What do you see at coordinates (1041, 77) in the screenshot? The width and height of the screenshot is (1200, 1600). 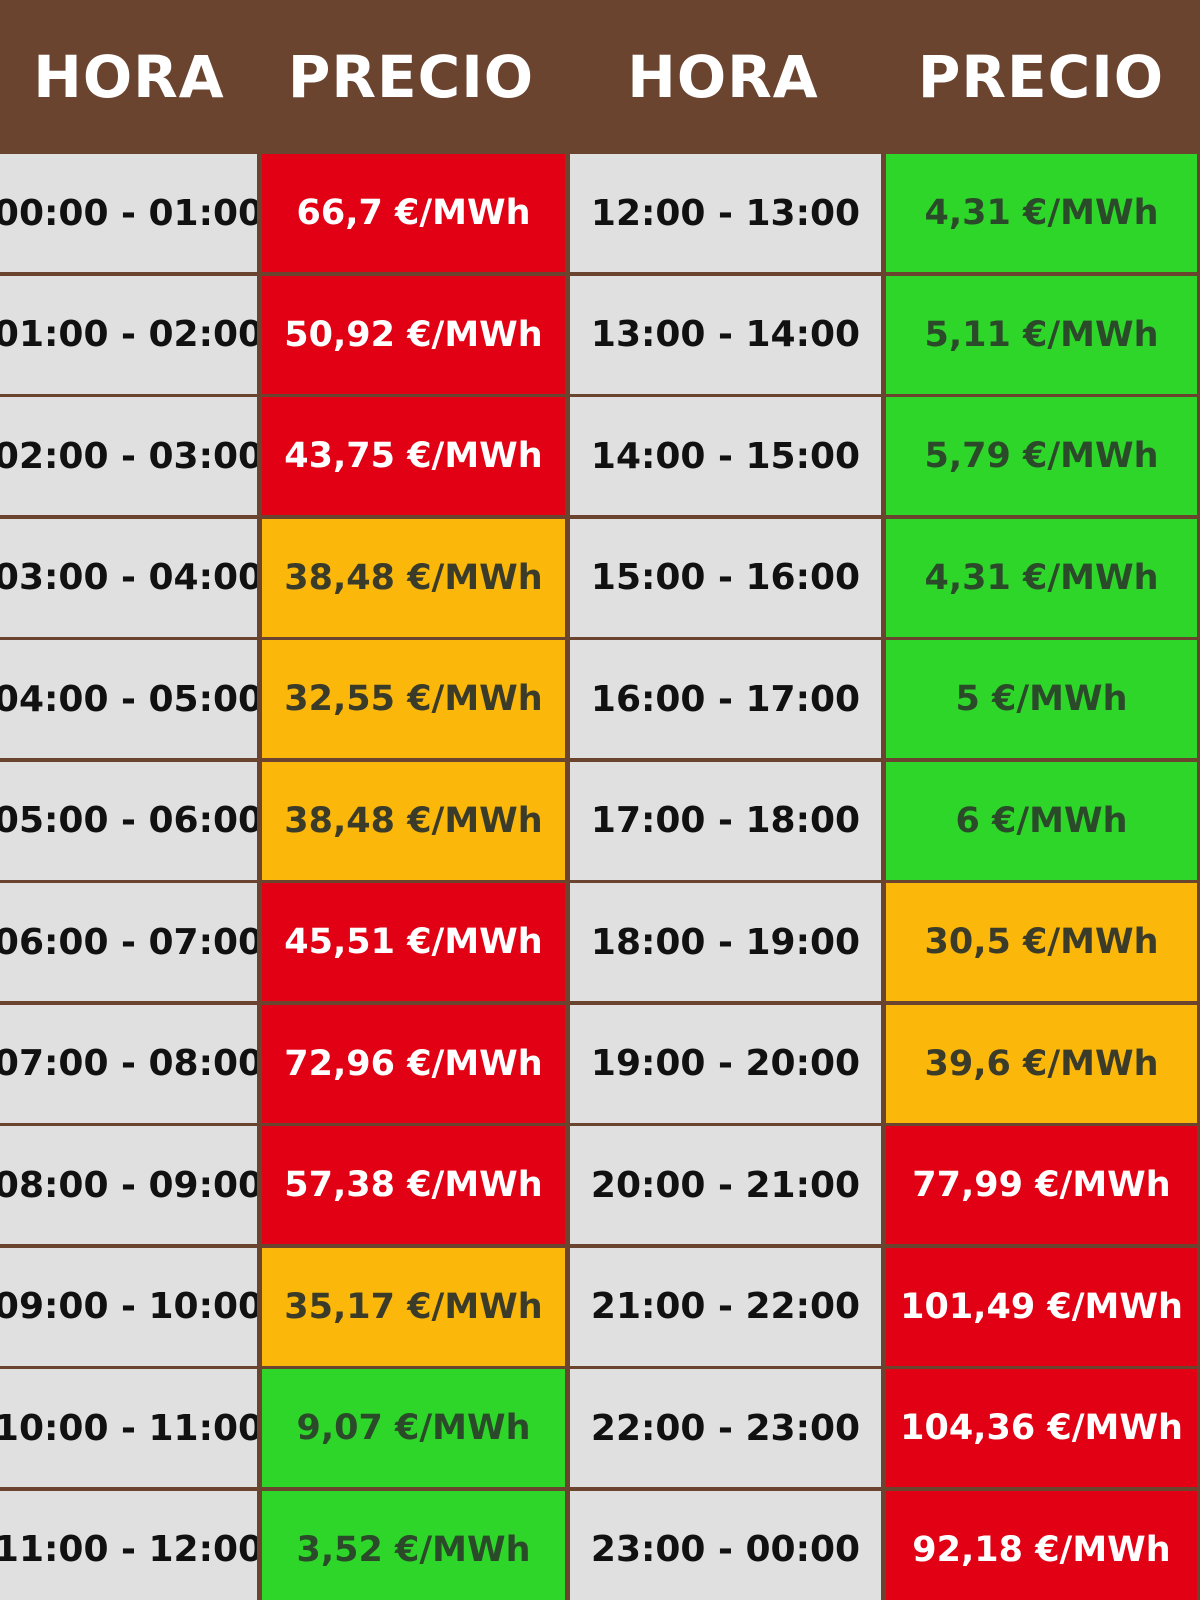 I see `header-precio-right: PRECIO` at bounding box center [1041, 77].